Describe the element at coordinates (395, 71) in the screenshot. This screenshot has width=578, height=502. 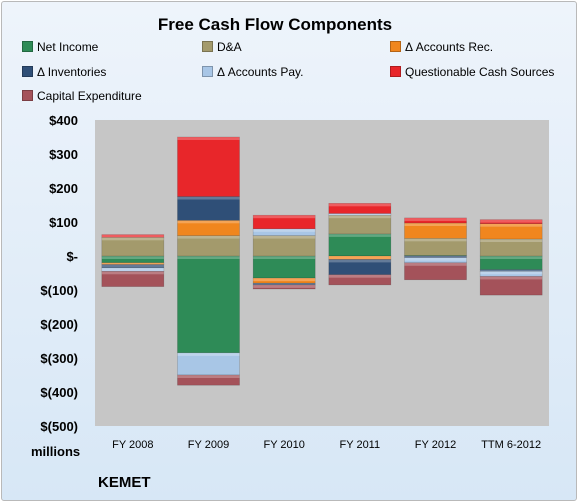
I see `legend-swatch-questionable` at that location.